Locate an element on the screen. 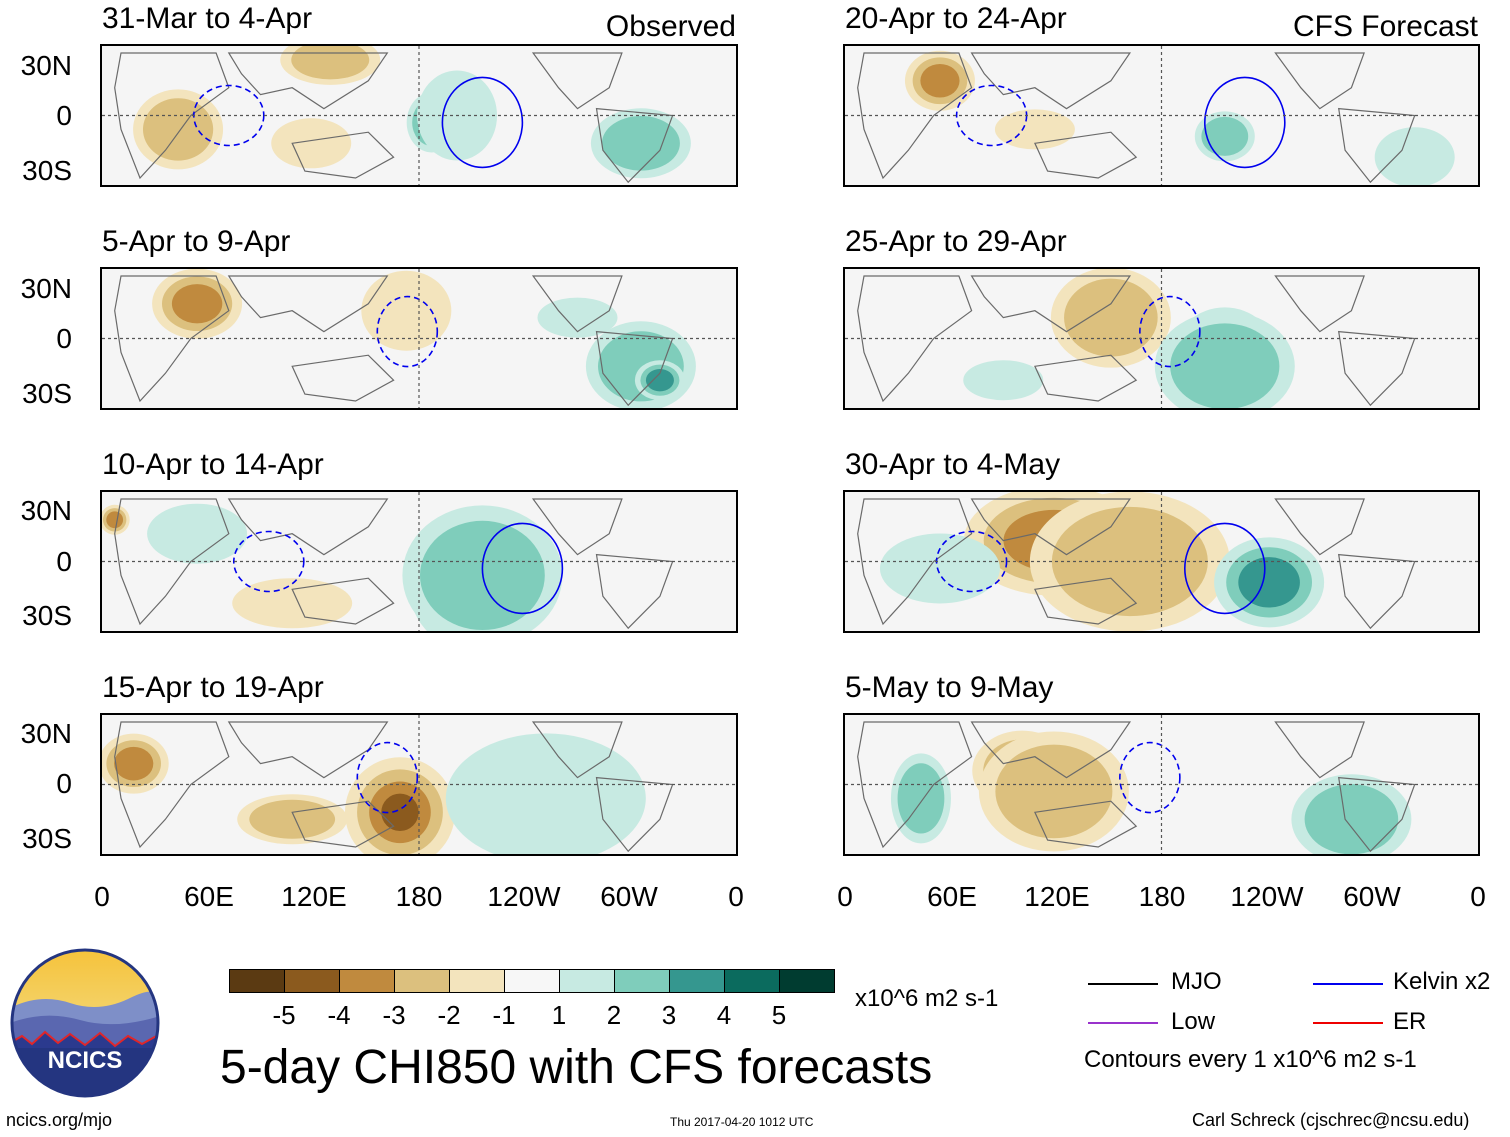 This screenshot has height=1137, width=1510. colorbar-label: 1 is located at coordinates (559, 1015).